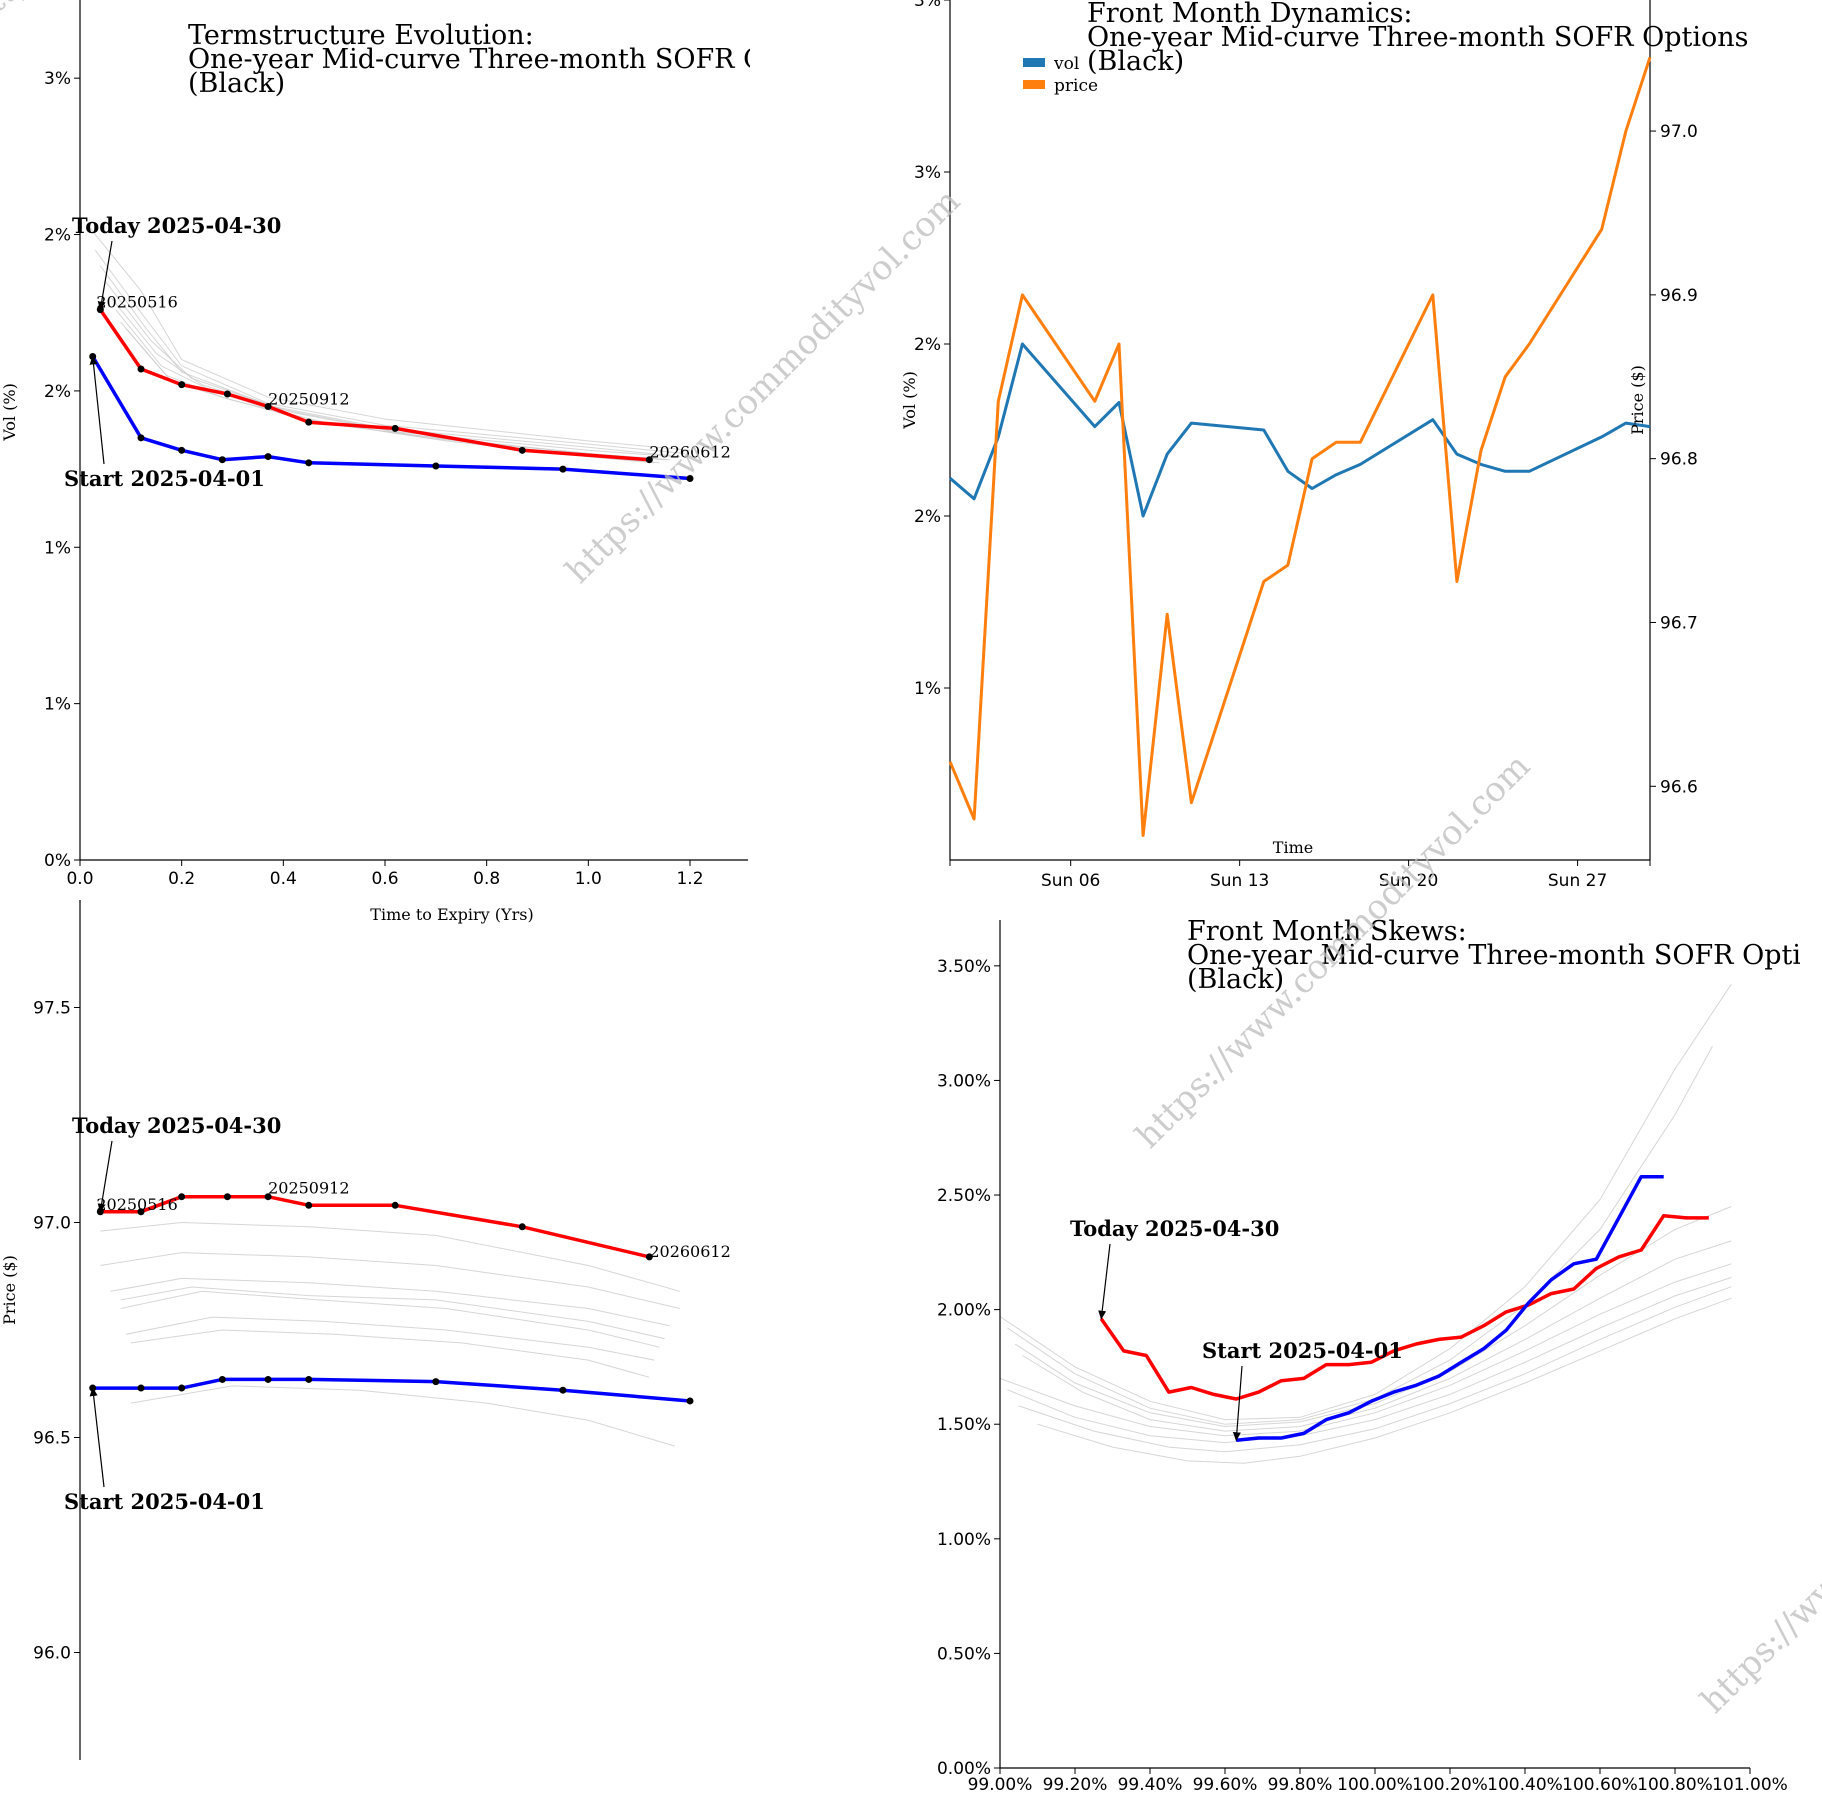 This screenshot has width=1822, height=1797. What do you see at coordinates (964, 1081) in the screenshot?
I see `skews-y-tick-label: 3.00%` at bounding box center [964, 1081].